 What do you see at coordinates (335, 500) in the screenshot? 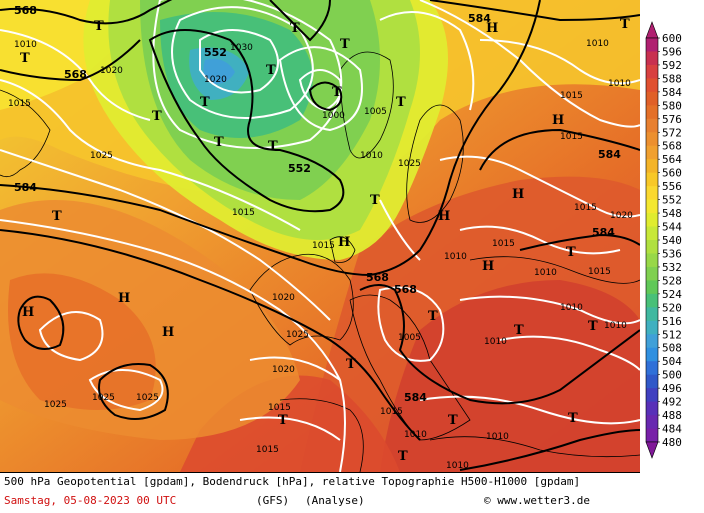
I see `run-type: (Analyse)` at bounding box center [335, 500].